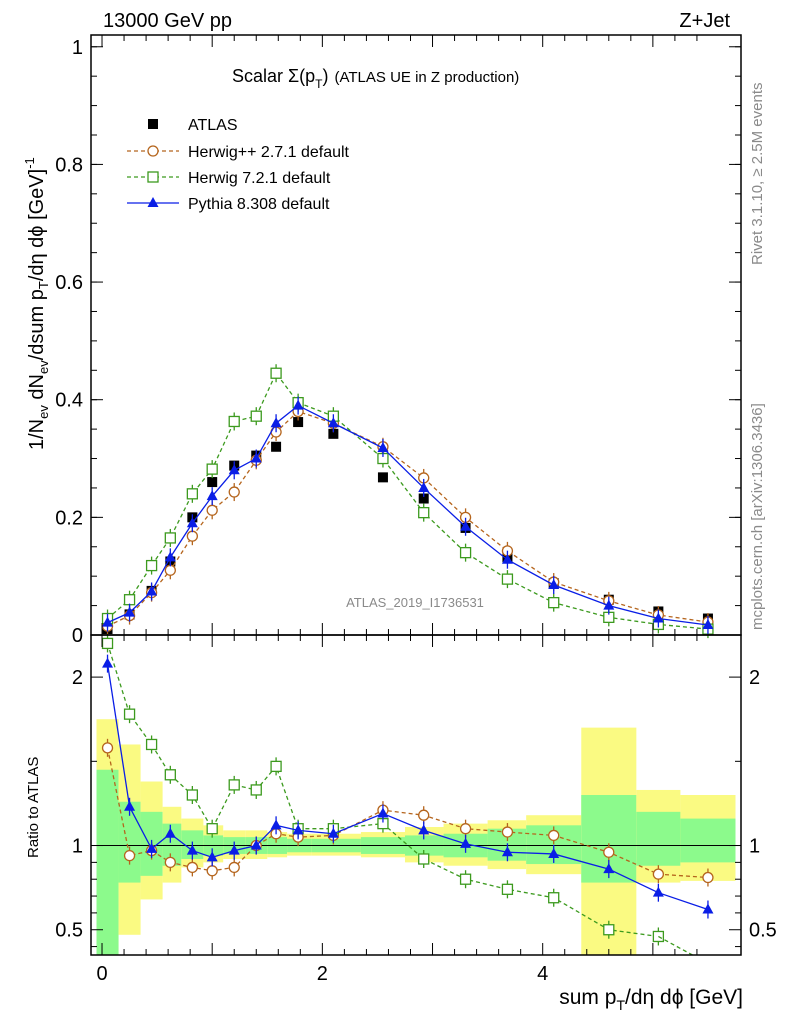 The height and width of the screenshot is (1024, 786). I want to click on x-tick-label: 4, so click(542, 974).